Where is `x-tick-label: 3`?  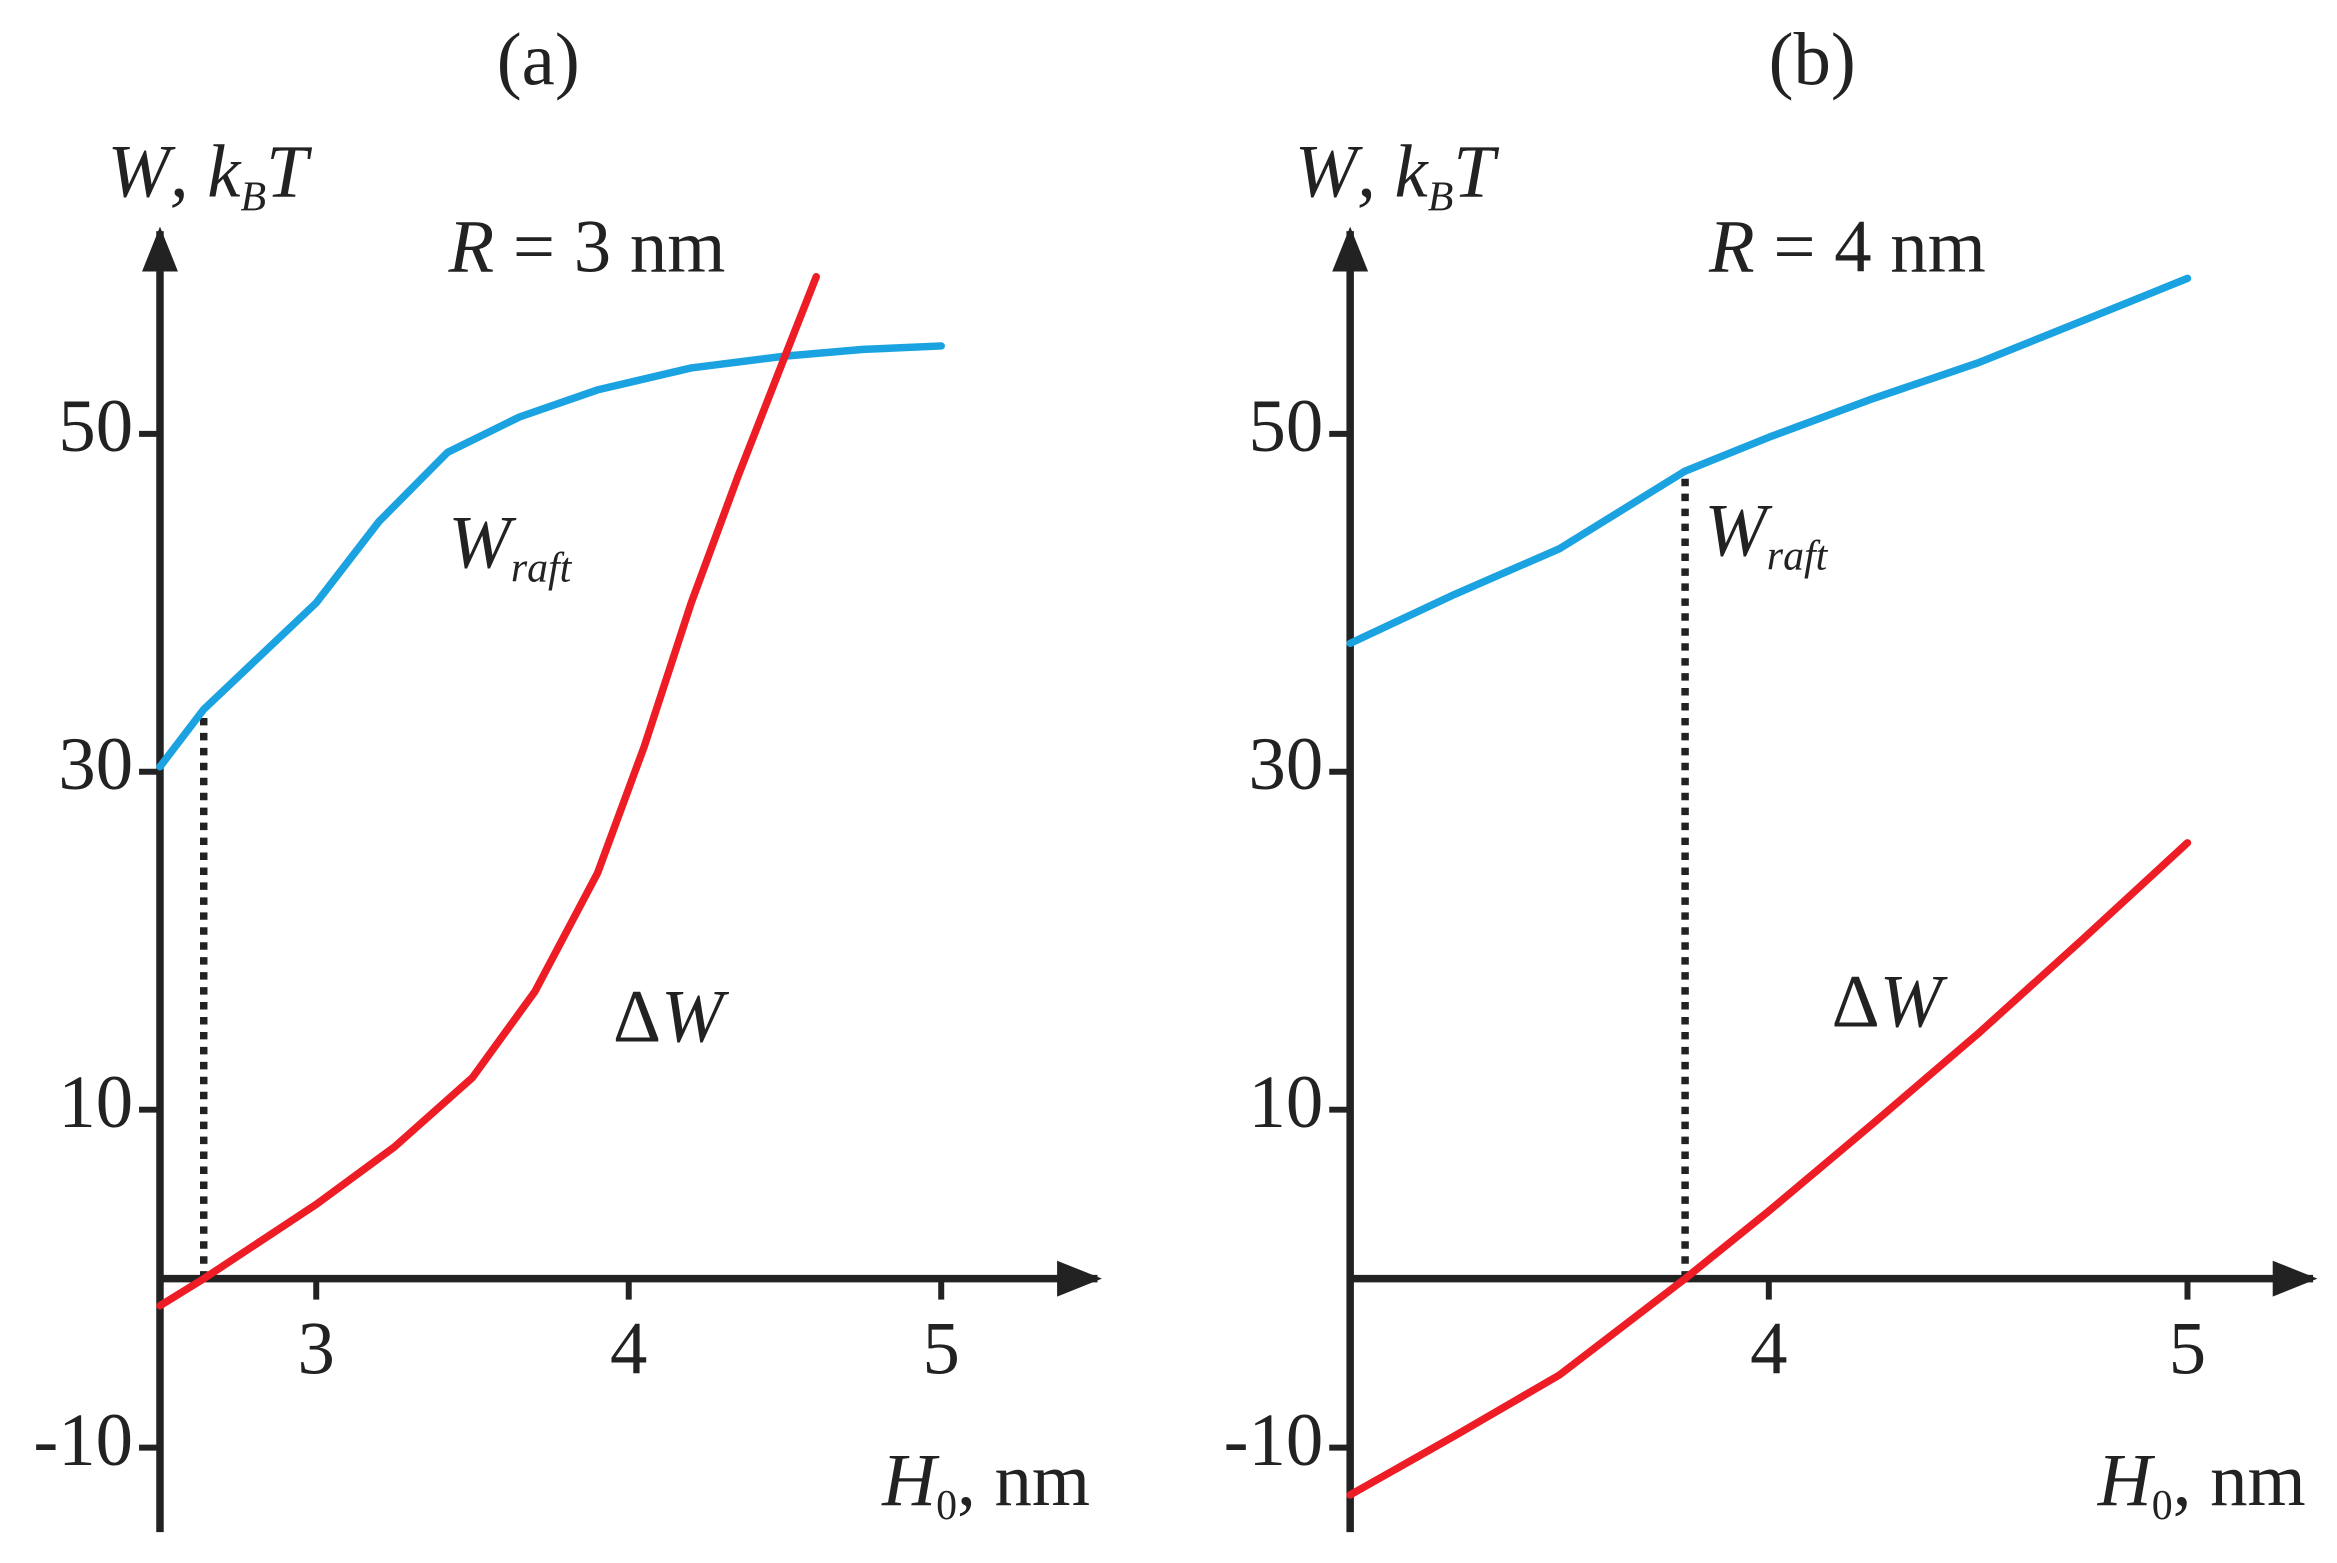 x-tick-label: 3 is located at coordinates (316, 1349).